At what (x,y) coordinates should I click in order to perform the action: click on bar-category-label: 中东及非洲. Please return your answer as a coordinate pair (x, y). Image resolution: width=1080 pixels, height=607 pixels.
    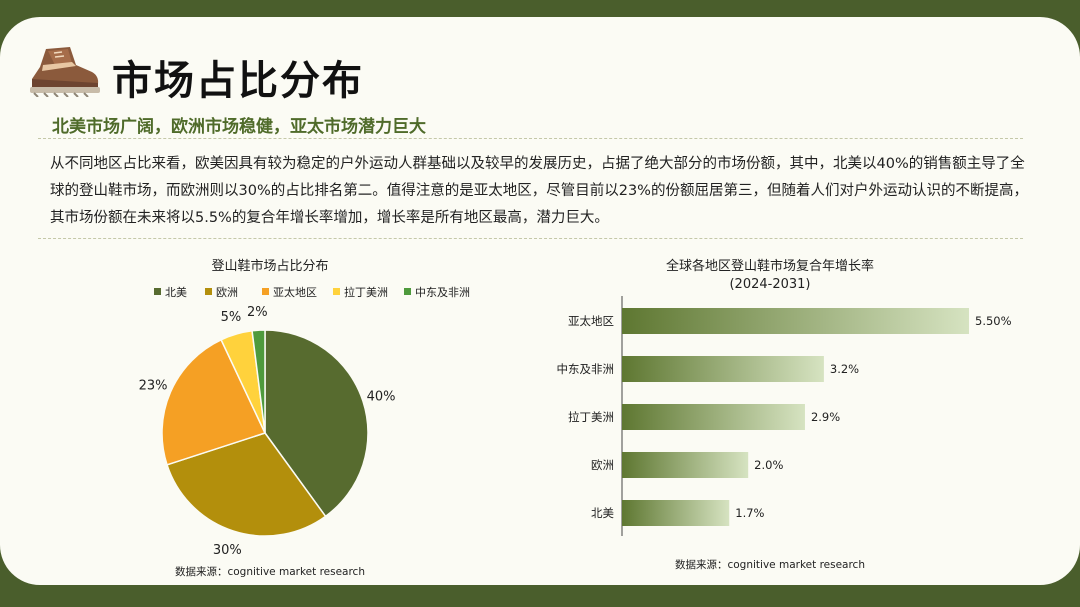
    Looking at the image, I should click on (586, 369).